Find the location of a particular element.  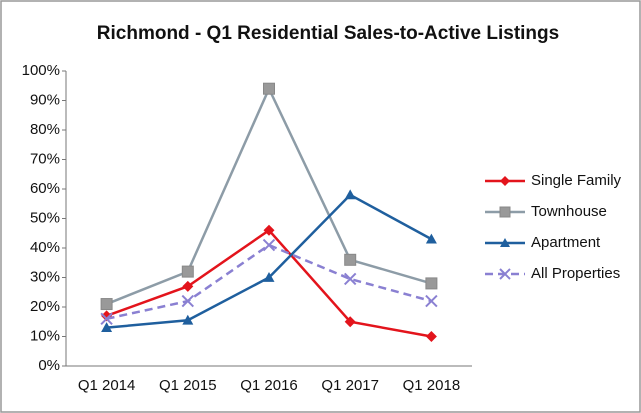

y-tick-label: 100% is located at coordinates (41, 70).